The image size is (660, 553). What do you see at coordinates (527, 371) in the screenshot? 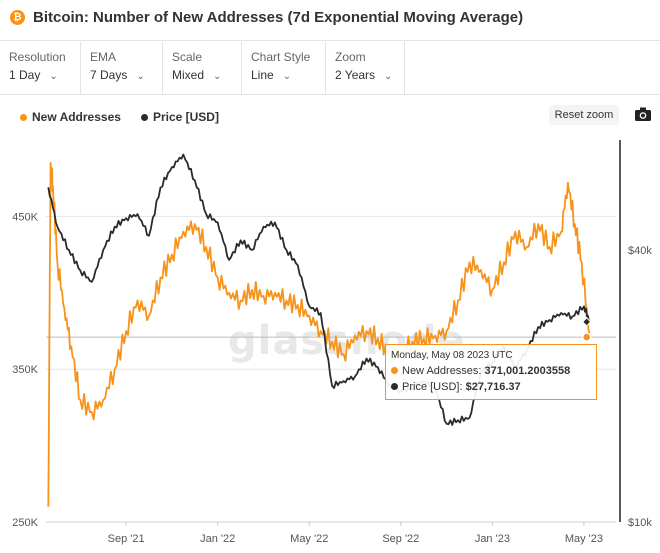
I see `tooltip-value: 371,001.2003558` at bounding box center [527, 371].